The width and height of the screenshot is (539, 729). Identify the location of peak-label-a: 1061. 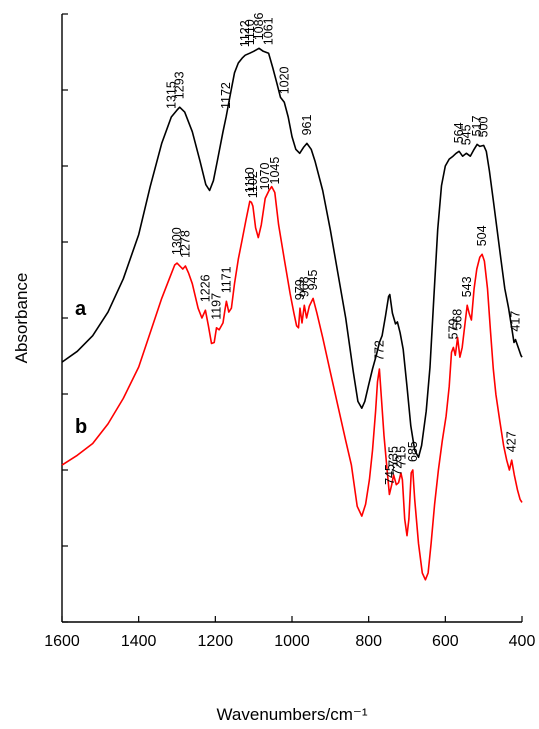
(269, 31).